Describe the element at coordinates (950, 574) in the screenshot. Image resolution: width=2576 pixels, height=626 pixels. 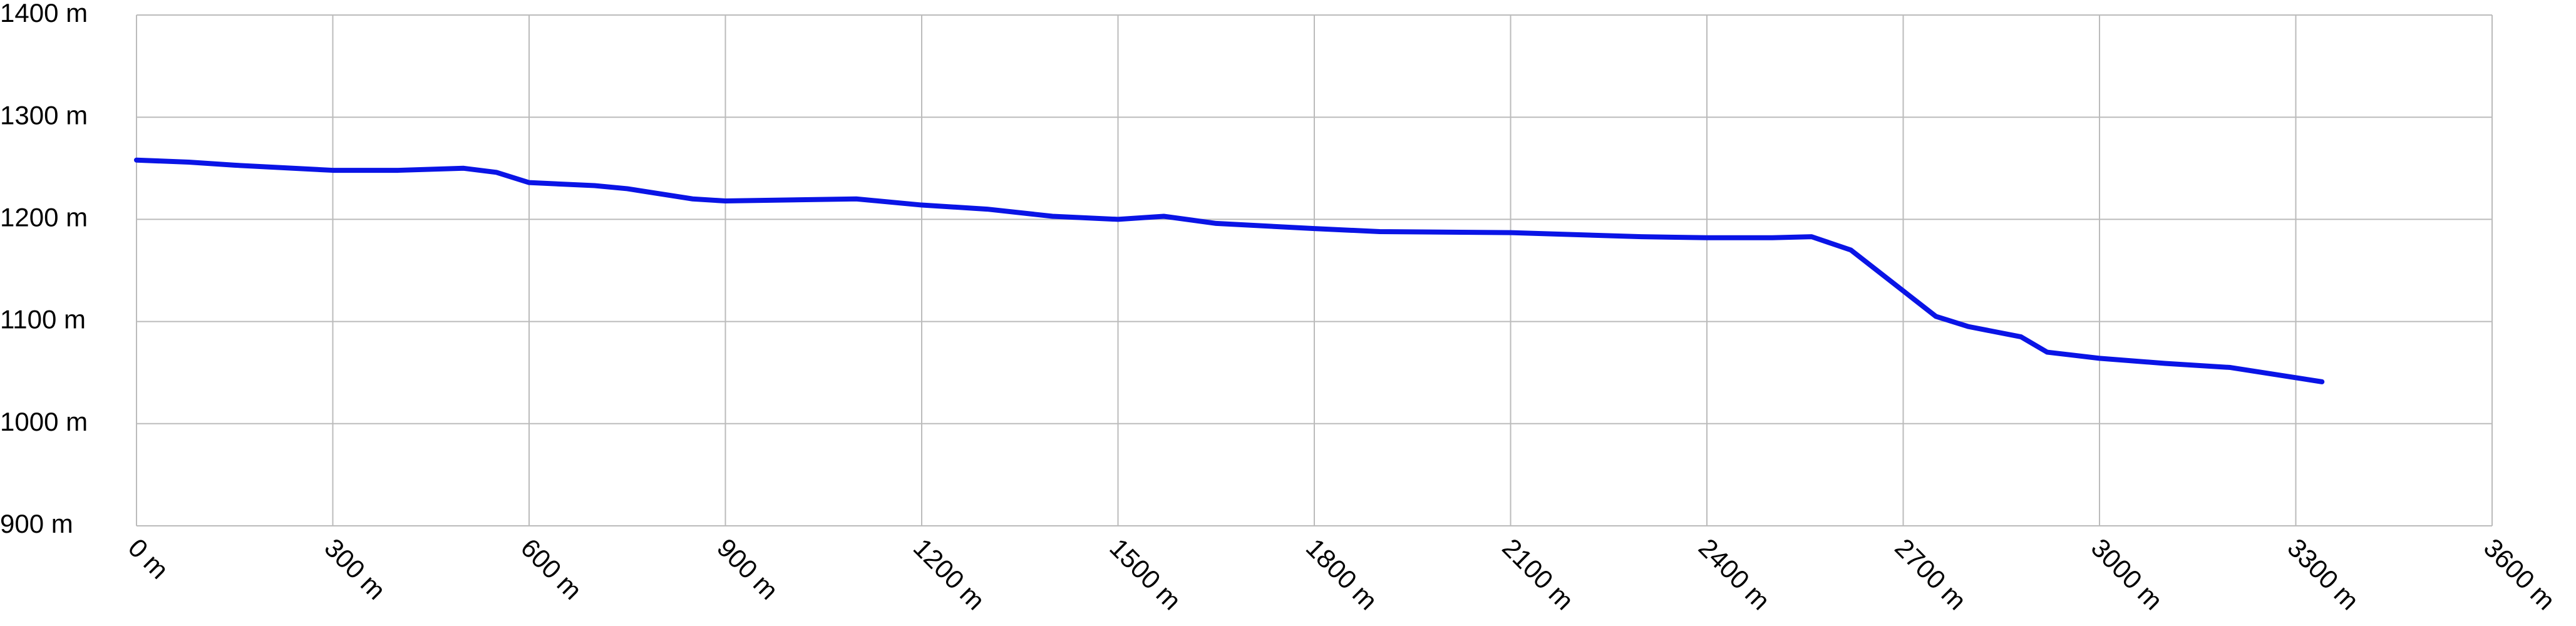
I see `x-tick-label: 1200 m` at that location.